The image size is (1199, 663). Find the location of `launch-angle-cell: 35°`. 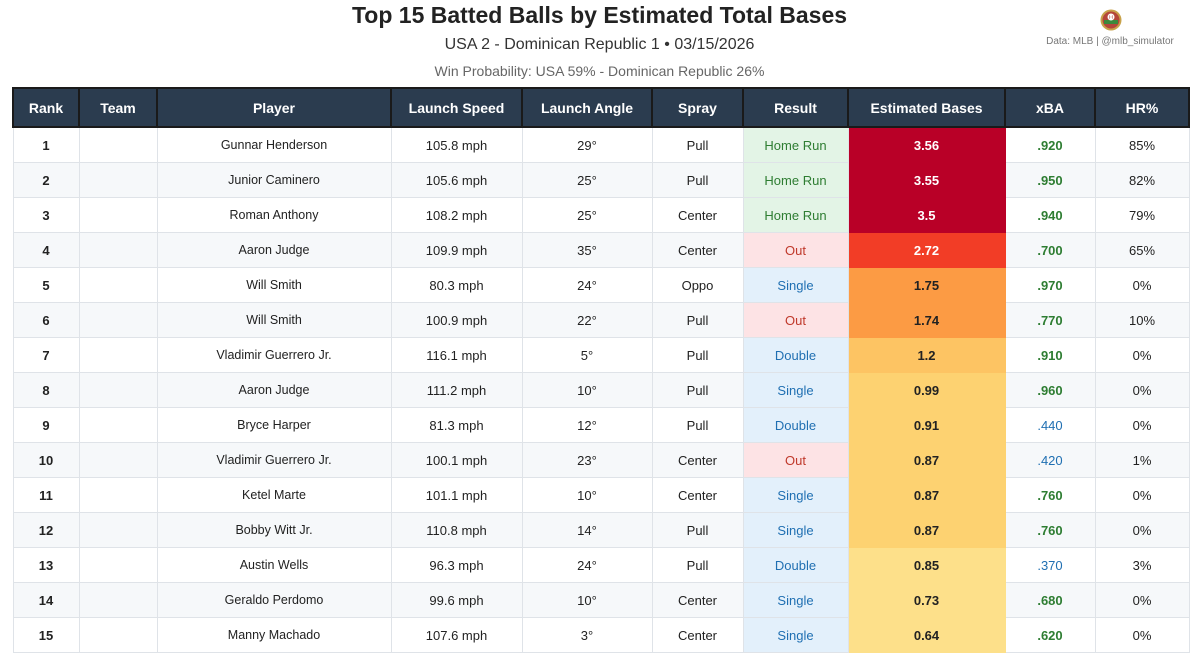

launch-angle-cell: 35° is located at coordinates (587, 250).